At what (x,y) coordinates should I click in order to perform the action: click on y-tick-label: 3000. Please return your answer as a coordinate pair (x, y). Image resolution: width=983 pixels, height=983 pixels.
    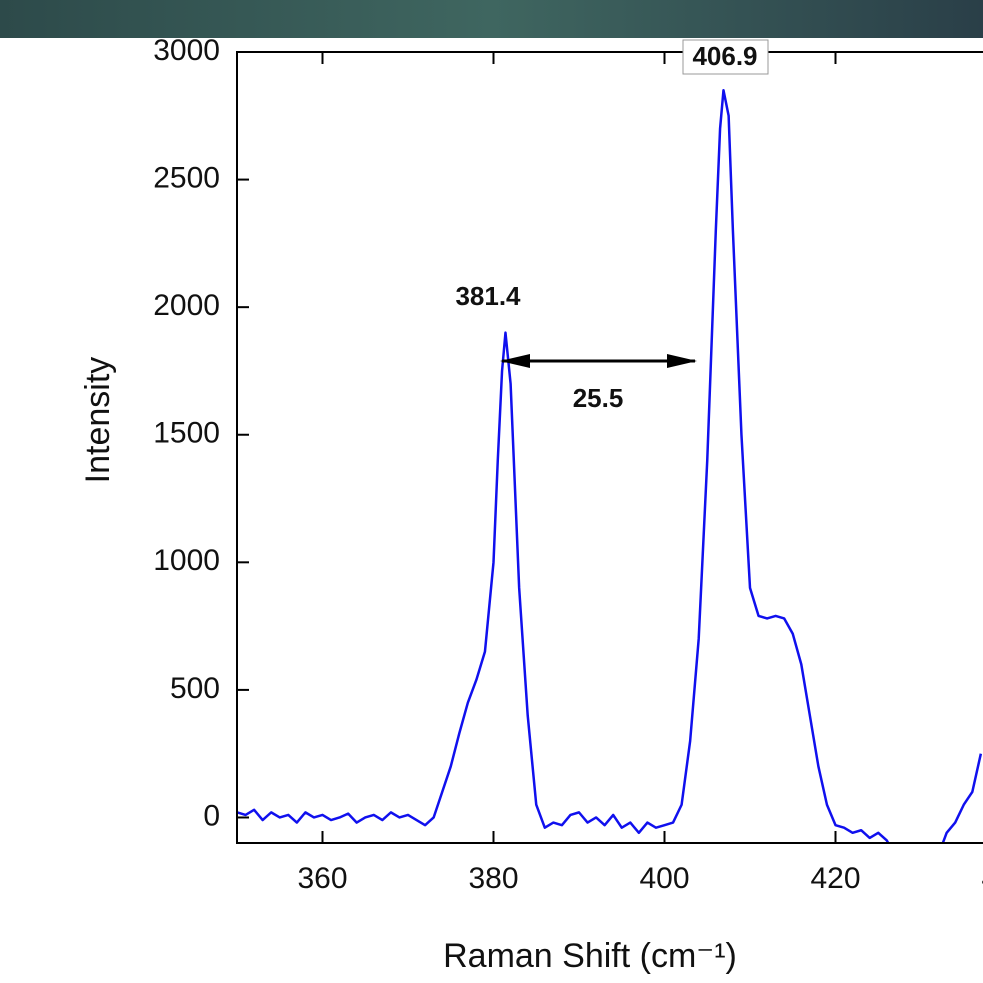
    Looking at the image, I should click on (186, 50).